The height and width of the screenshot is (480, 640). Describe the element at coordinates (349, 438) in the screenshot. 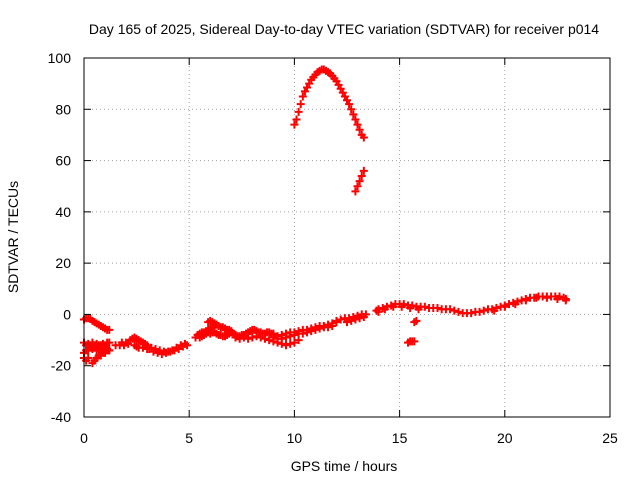

I see `x-tick-labels: 0 5 10 15 20 25` at that location.